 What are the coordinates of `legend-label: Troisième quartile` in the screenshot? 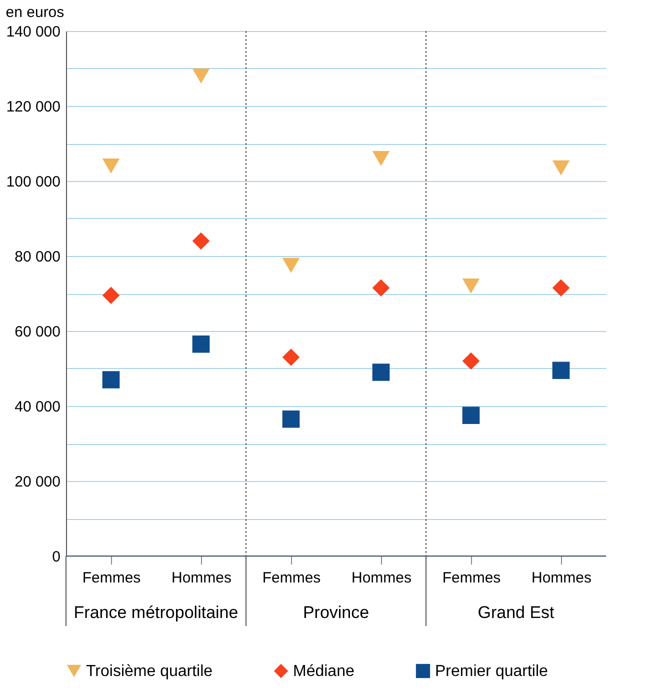 It's located at (149, 671).